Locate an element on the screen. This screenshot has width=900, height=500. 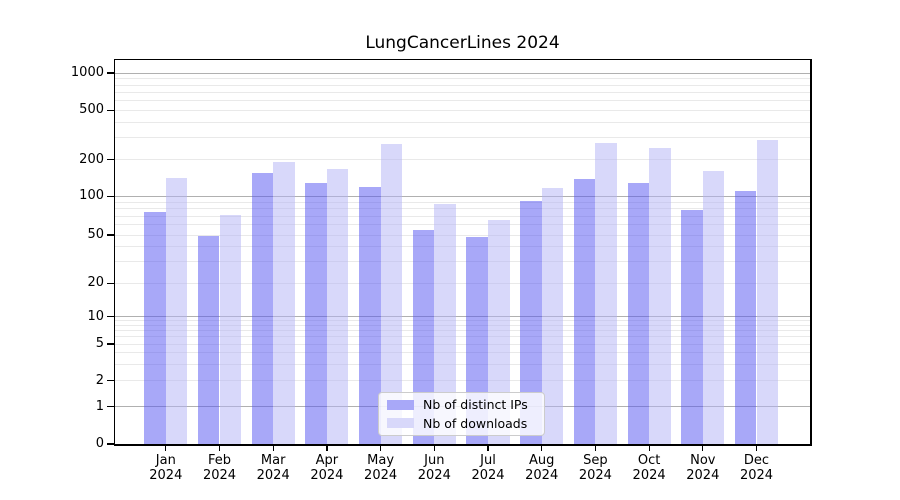
y-tick-label-10: 10 is located at coordinates (95, 316).